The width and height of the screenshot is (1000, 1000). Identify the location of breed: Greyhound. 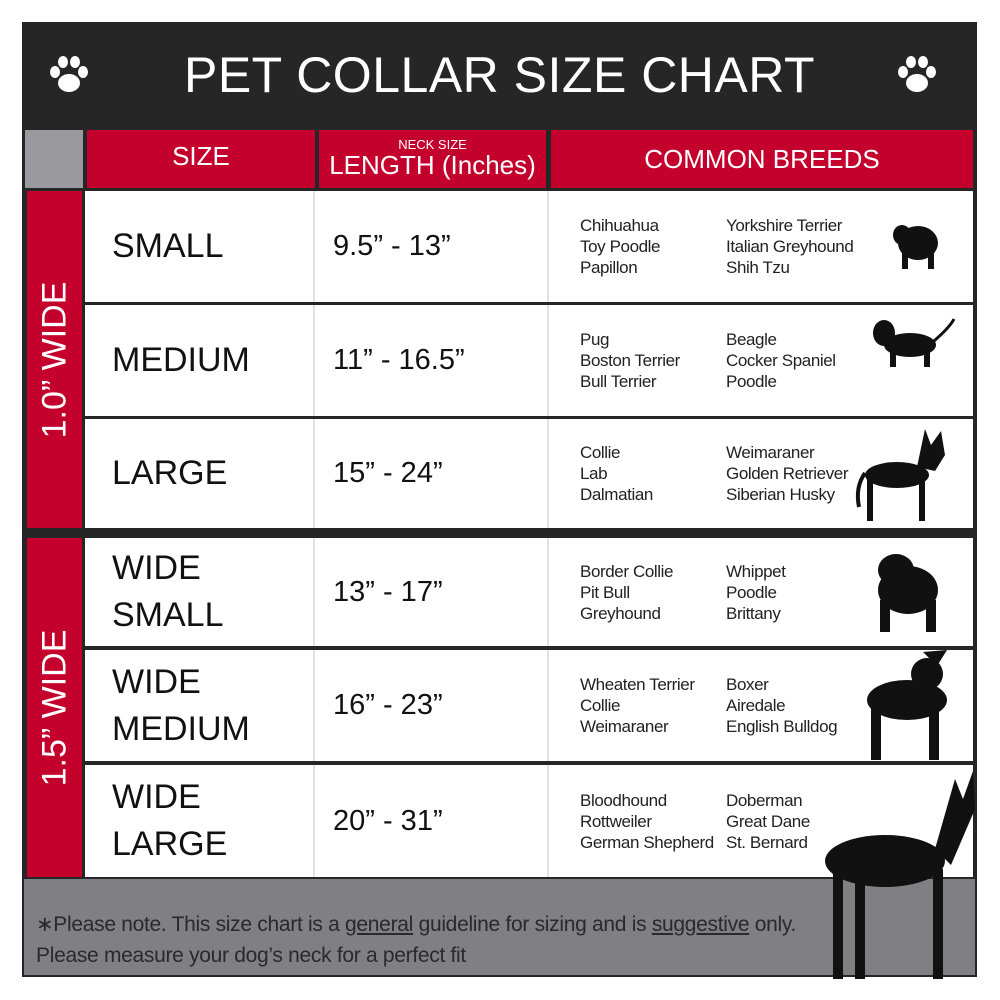
(620, 613).